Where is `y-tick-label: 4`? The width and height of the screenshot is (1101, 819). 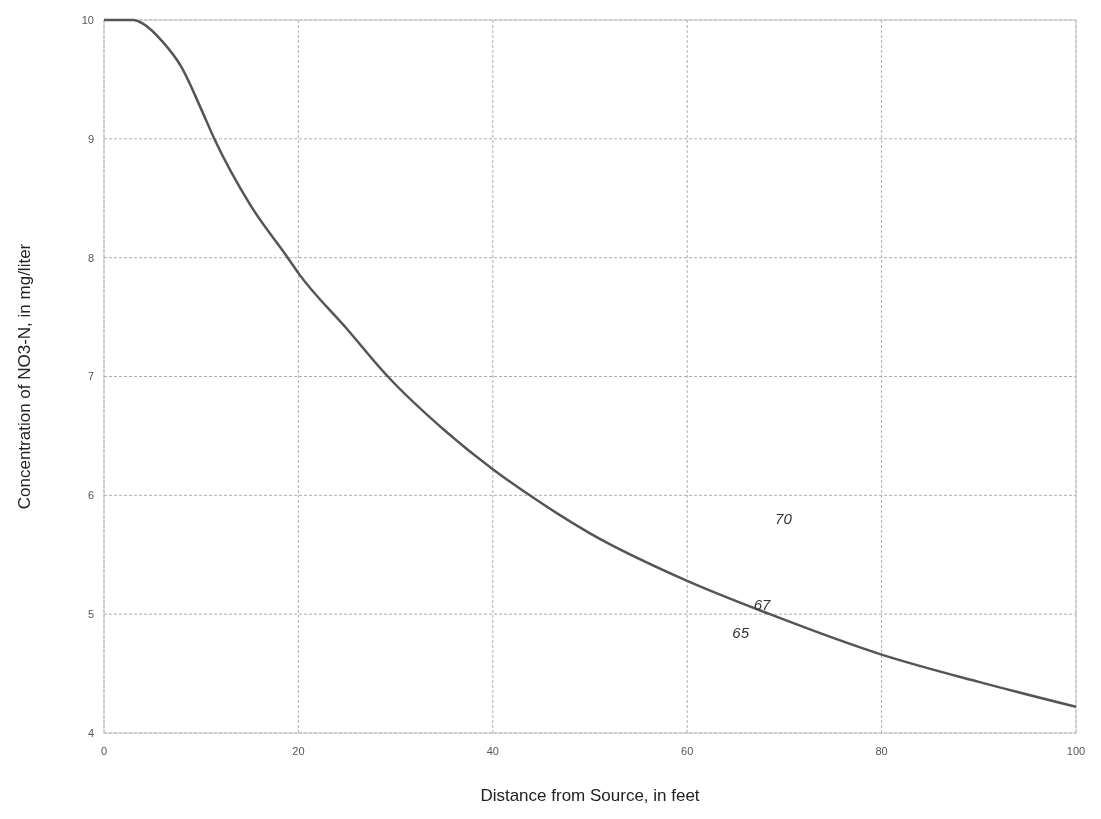
y-tick-label: 4 is located at coordinates (90, 732).